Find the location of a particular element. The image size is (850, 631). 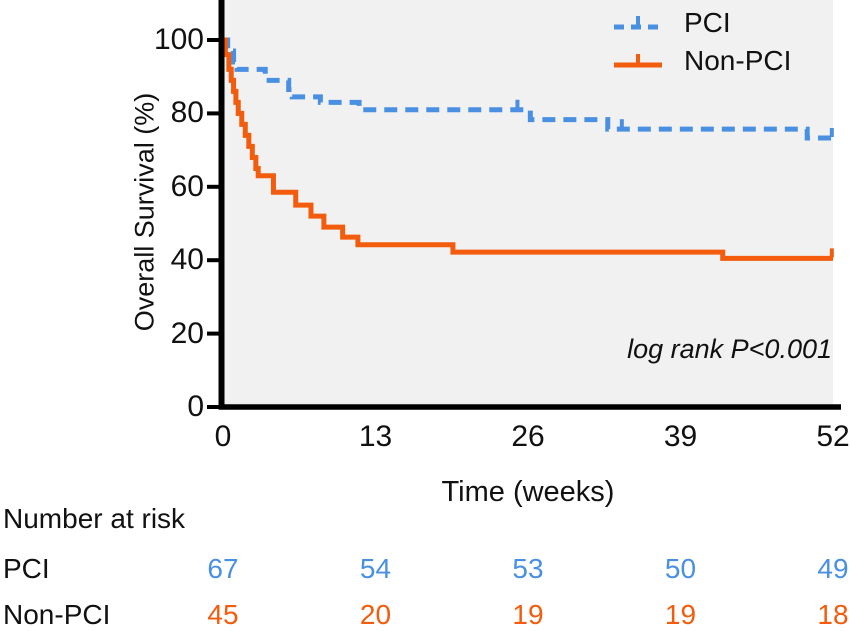

y-tick-label-0: 0 is located at coordinates (195, 406).